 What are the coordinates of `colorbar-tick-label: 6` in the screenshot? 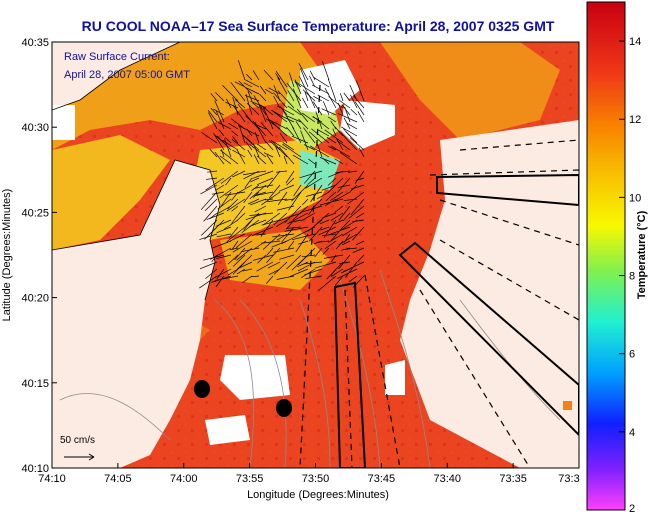 It's located at (632, 355).